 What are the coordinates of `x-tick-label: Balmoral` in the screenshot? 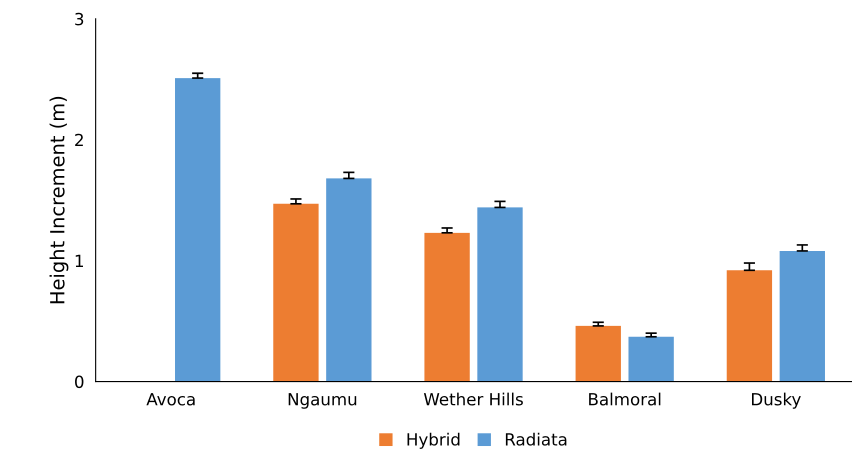 It's located at (624, 399).